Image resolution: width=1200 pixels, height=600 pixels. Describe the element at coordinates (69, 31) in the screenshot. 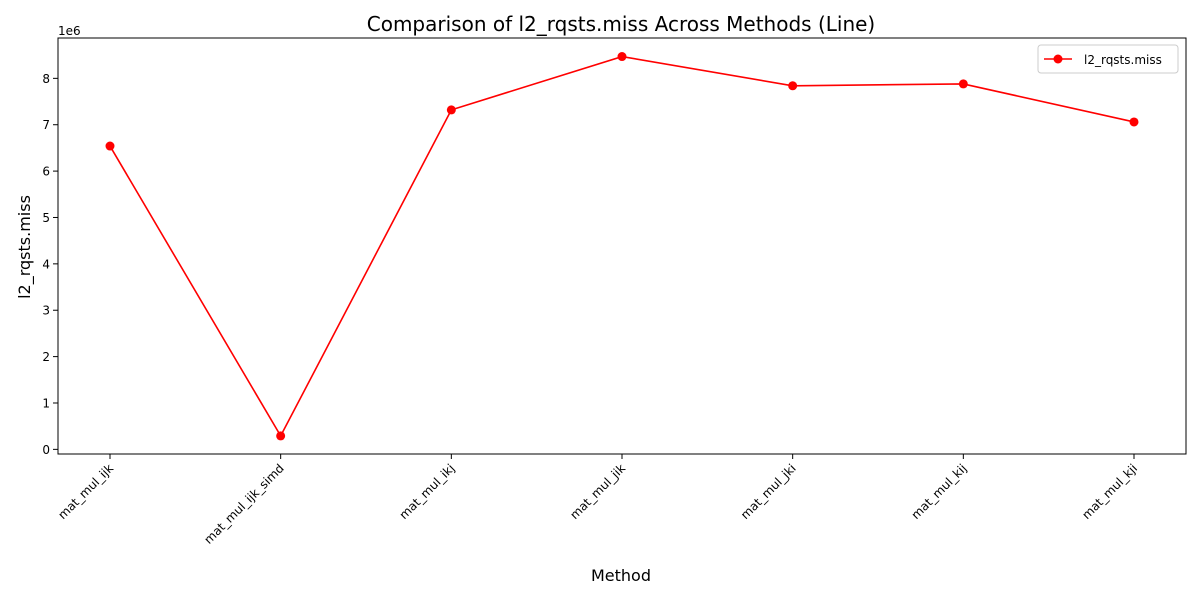

I see `y-offset-label: 1e6` at that location.